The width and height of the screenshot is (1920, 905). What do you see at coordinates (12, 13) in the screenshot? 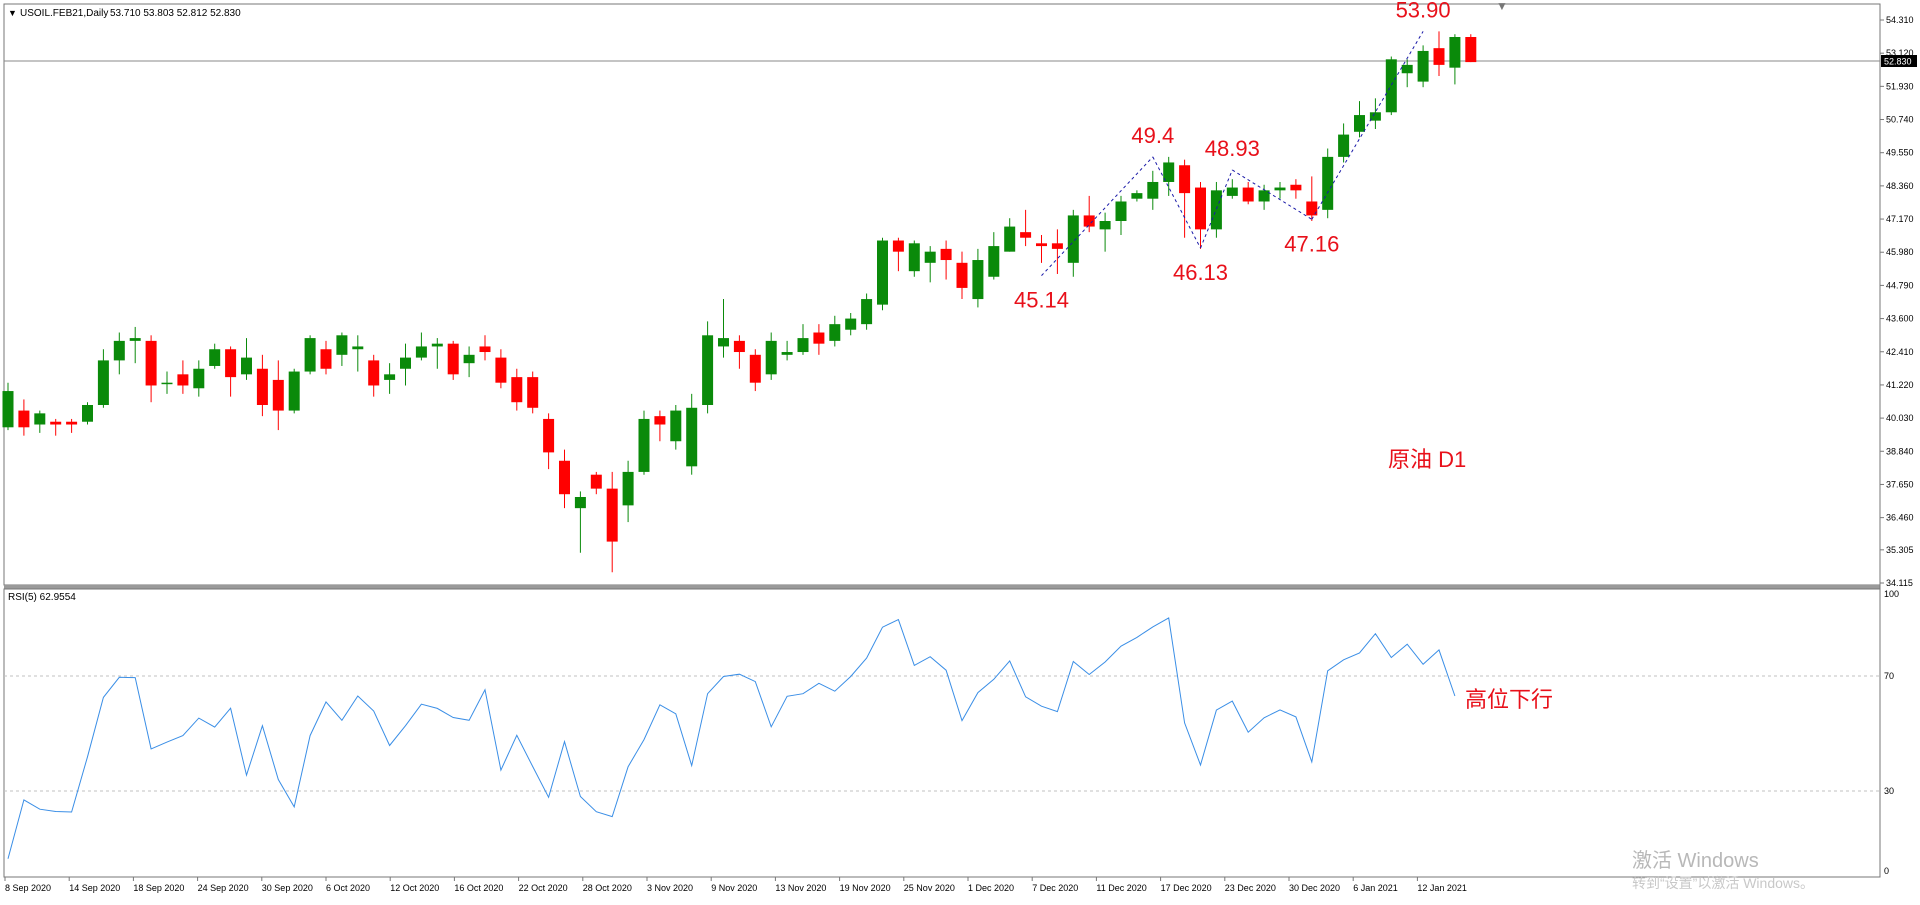
I see `collapse-arrow-icon: ▼` at bounding box center [12, 13].